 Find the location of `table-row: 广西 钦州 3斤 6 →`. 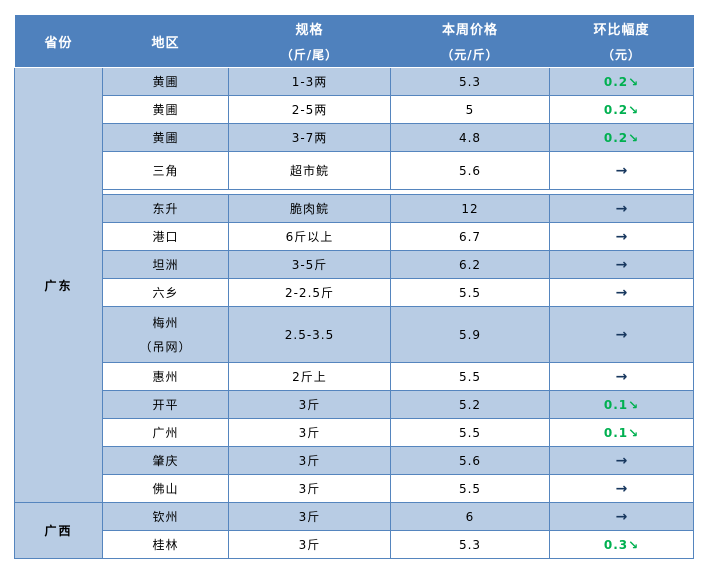

table-row: 广西 钦州 3斤 6 → is located at coordinates (354, 530).